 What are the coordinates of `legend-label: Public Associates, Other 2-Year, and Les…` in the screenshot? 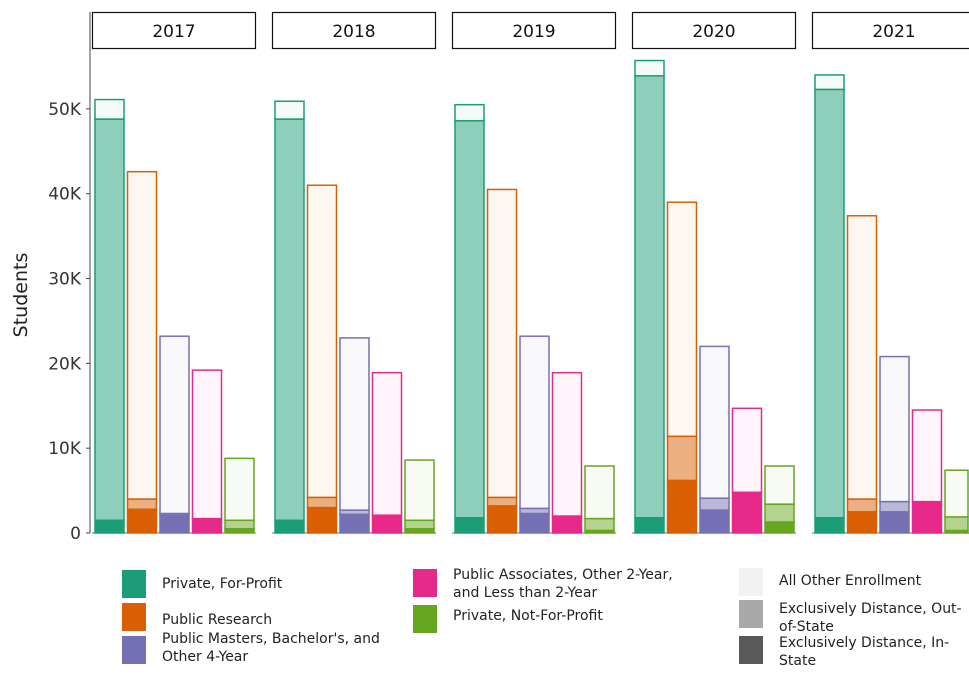 It's located at (563, 584).